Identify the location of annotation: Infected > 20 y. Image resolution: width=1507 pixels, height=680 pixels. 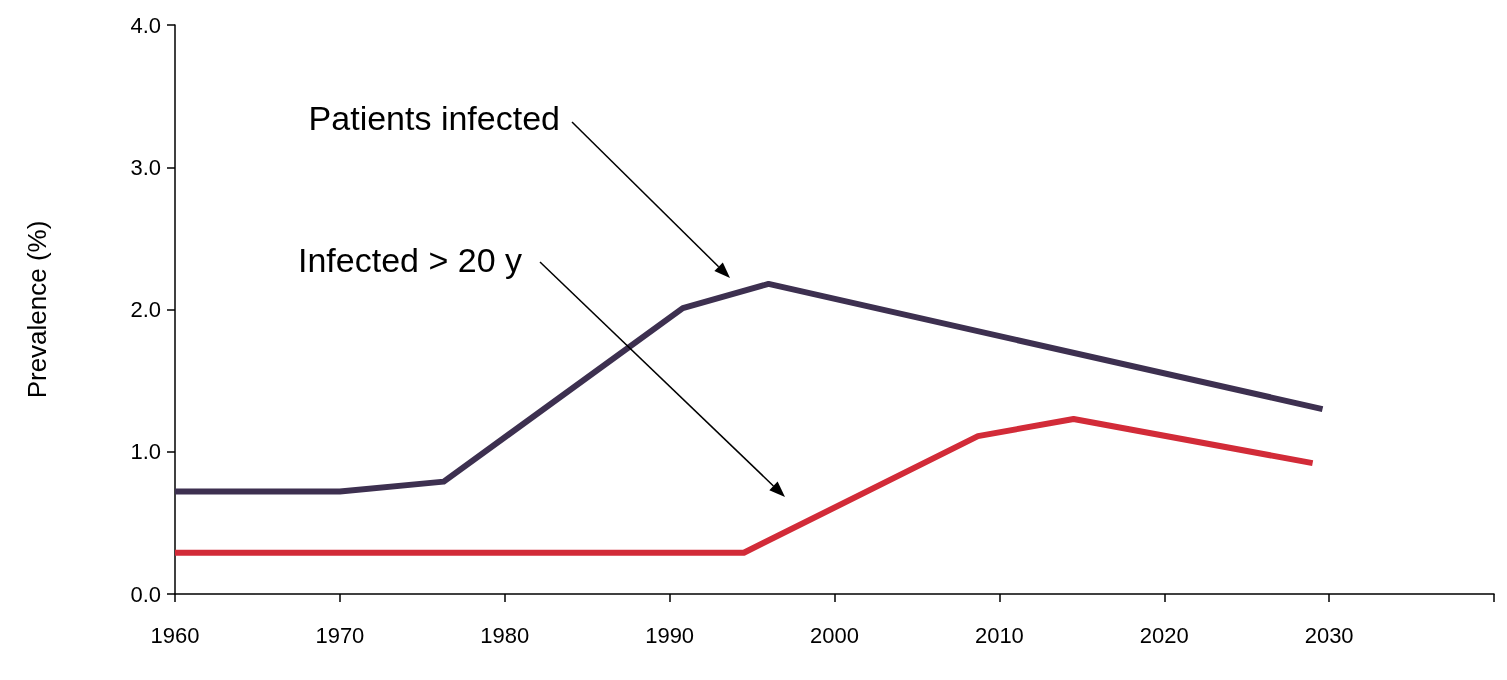
(410, 260).